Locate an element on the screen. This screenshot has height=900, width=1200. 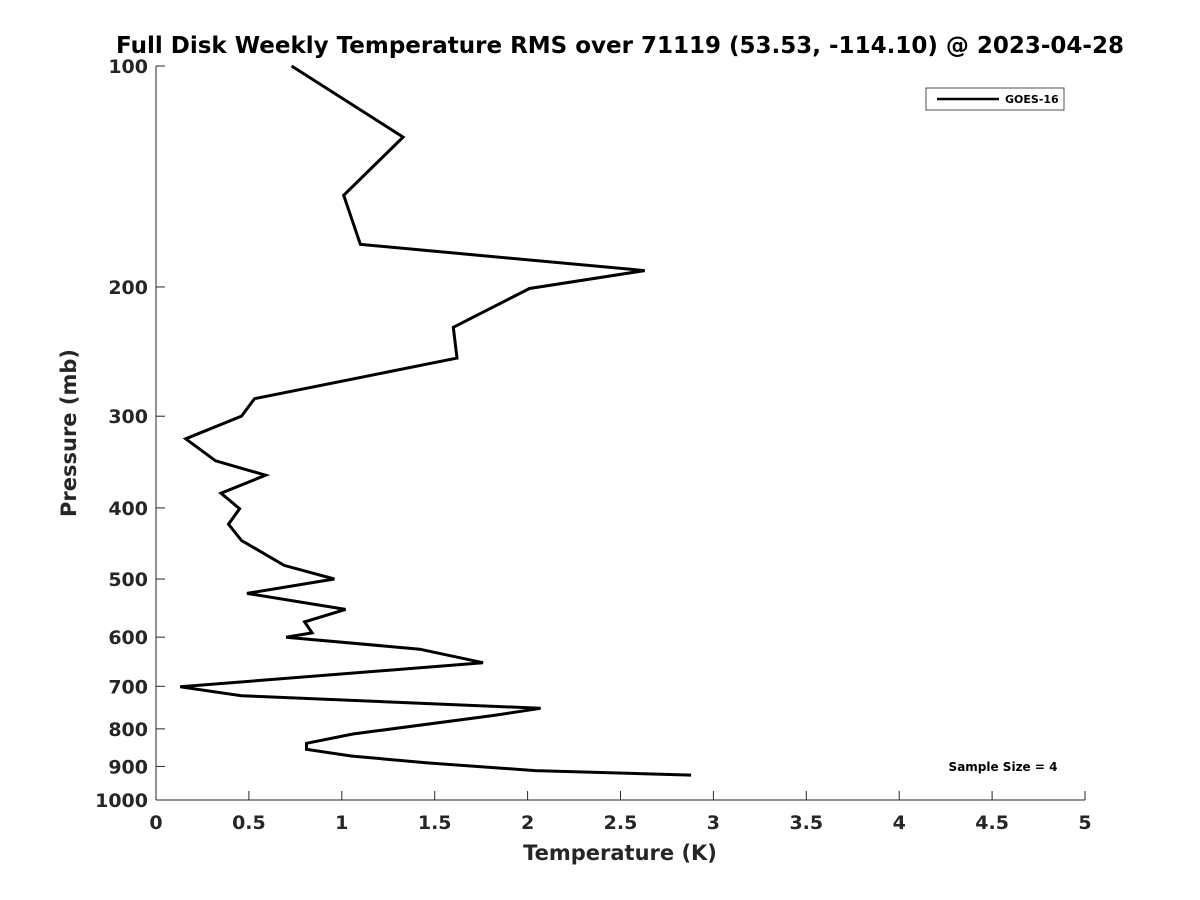
x-axis-label: Temperature (K) is located at coordinates (620, 853).